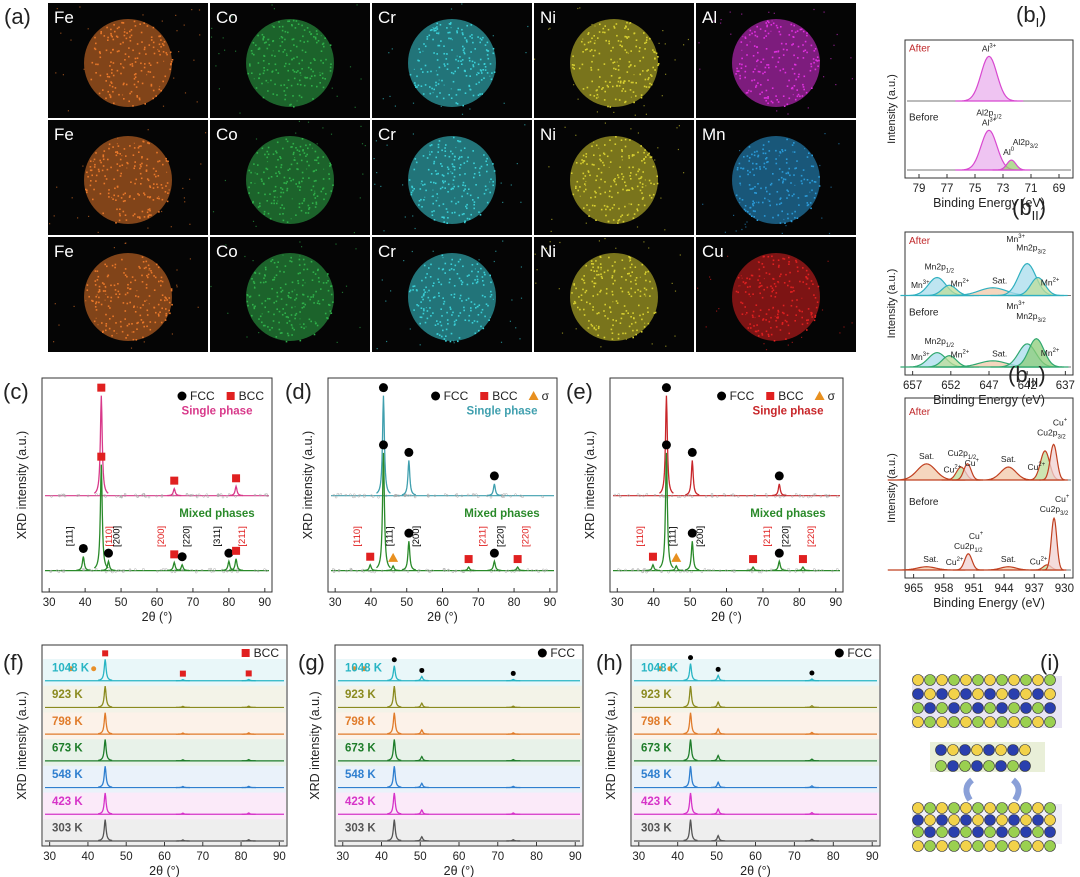 The width and height of the screenshot is (1080, 877). I want to click on phase-marker, so click(676, 557).